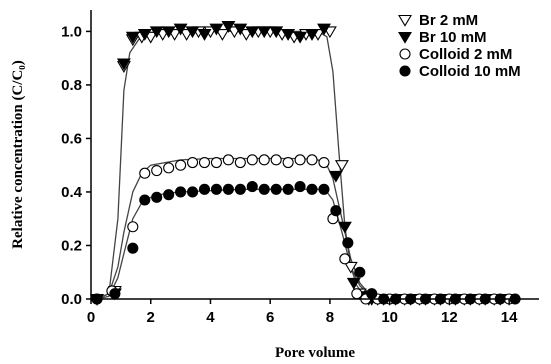 The image size is (551, 364). Describe the element at coordinates (449, 317) in the screenshot. I see `x-tick-label: 12` at that location.